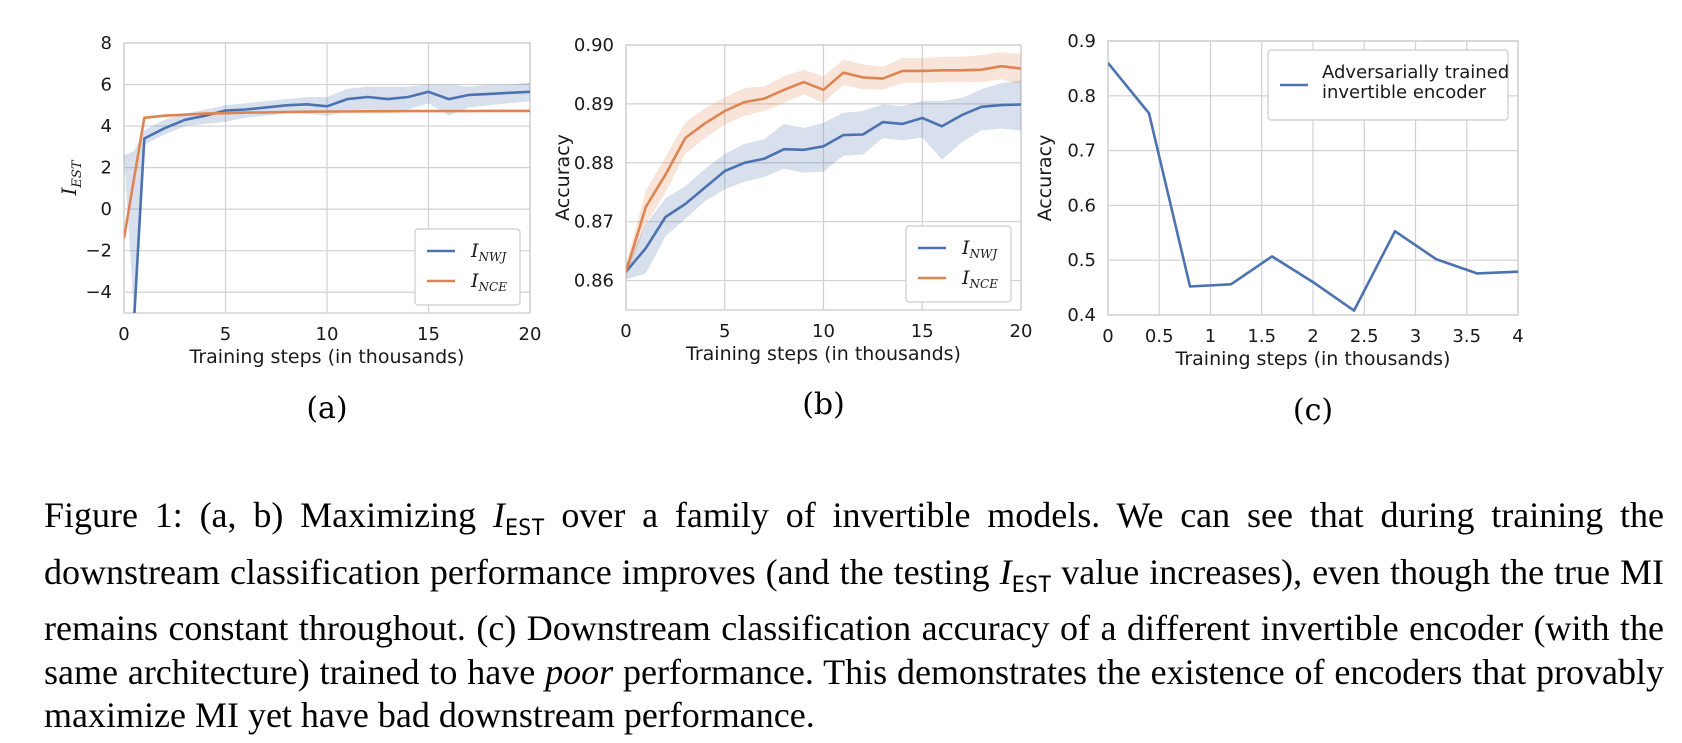 The width and height of the screenshot is (1682, 743). I want to click on x-tick-label: 3.5, so click(1466, 336).